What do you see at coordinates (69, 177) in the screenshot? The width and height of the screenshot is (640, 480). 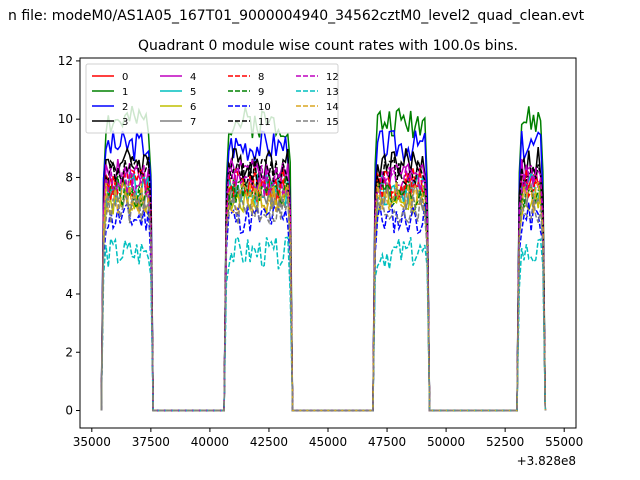 I see `y-tick-label: 8` at bounding box center [69, 177].